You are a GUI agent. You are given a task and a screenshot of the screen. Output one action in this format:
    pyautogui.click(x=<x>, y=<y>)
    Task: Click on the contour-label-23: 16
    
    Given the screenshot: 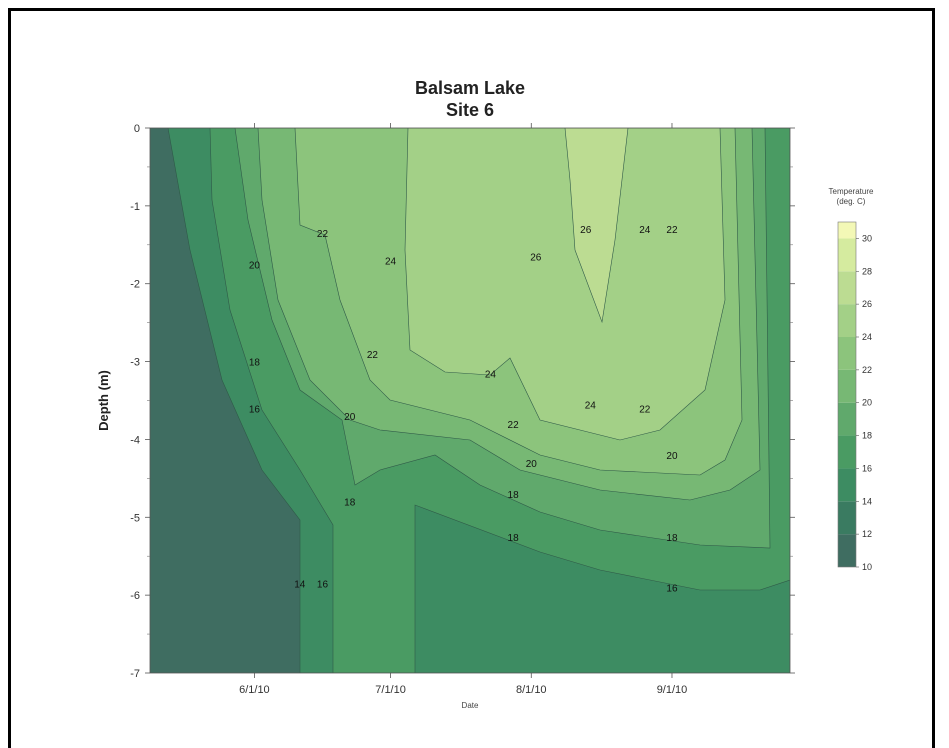 What is the action you would take?
    pyautogui.click(x=672, y=588)
    